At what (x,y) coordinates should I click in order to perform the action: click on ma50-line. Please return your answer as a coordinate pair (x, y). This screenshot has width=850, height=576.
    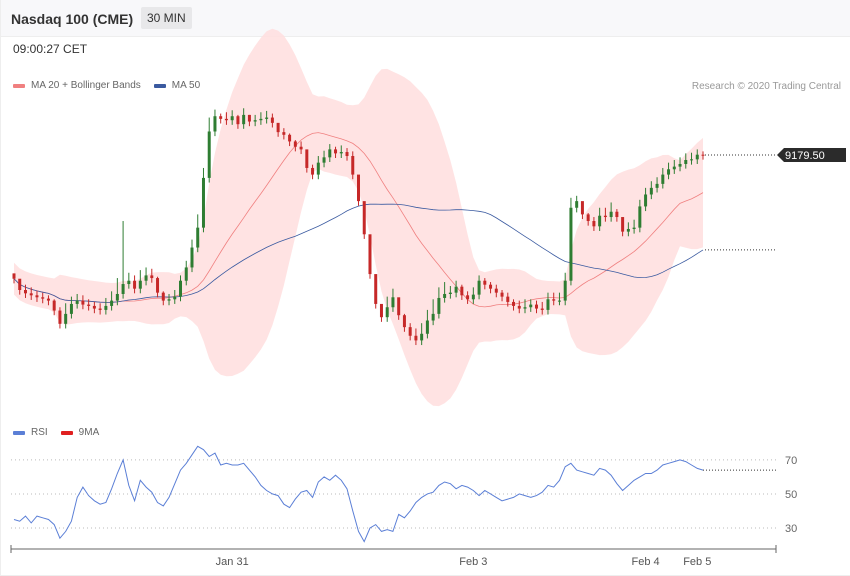
    Looking at the image, I should click on (358, 253).